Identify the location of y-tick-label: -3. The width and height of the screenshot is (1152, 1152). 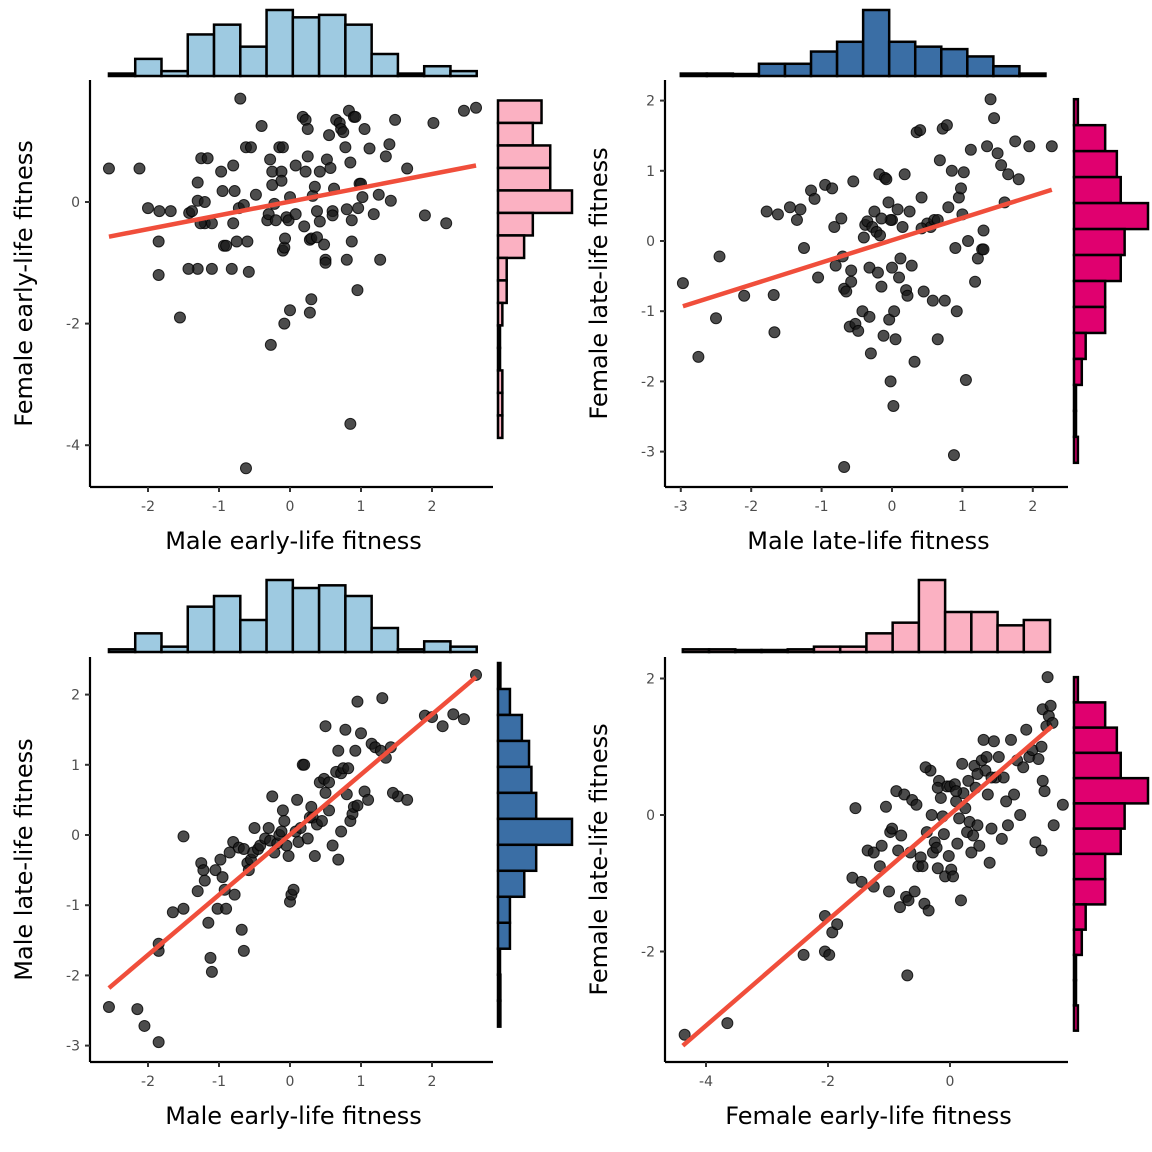
(73, 1047).